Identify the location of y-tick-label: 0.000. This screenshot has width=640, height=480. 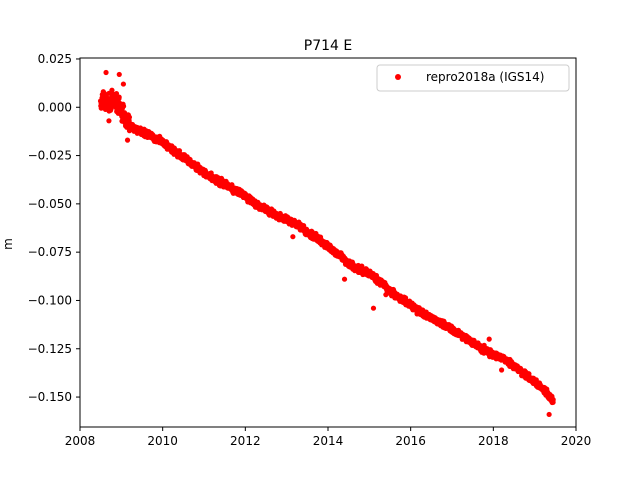
(55, 107).